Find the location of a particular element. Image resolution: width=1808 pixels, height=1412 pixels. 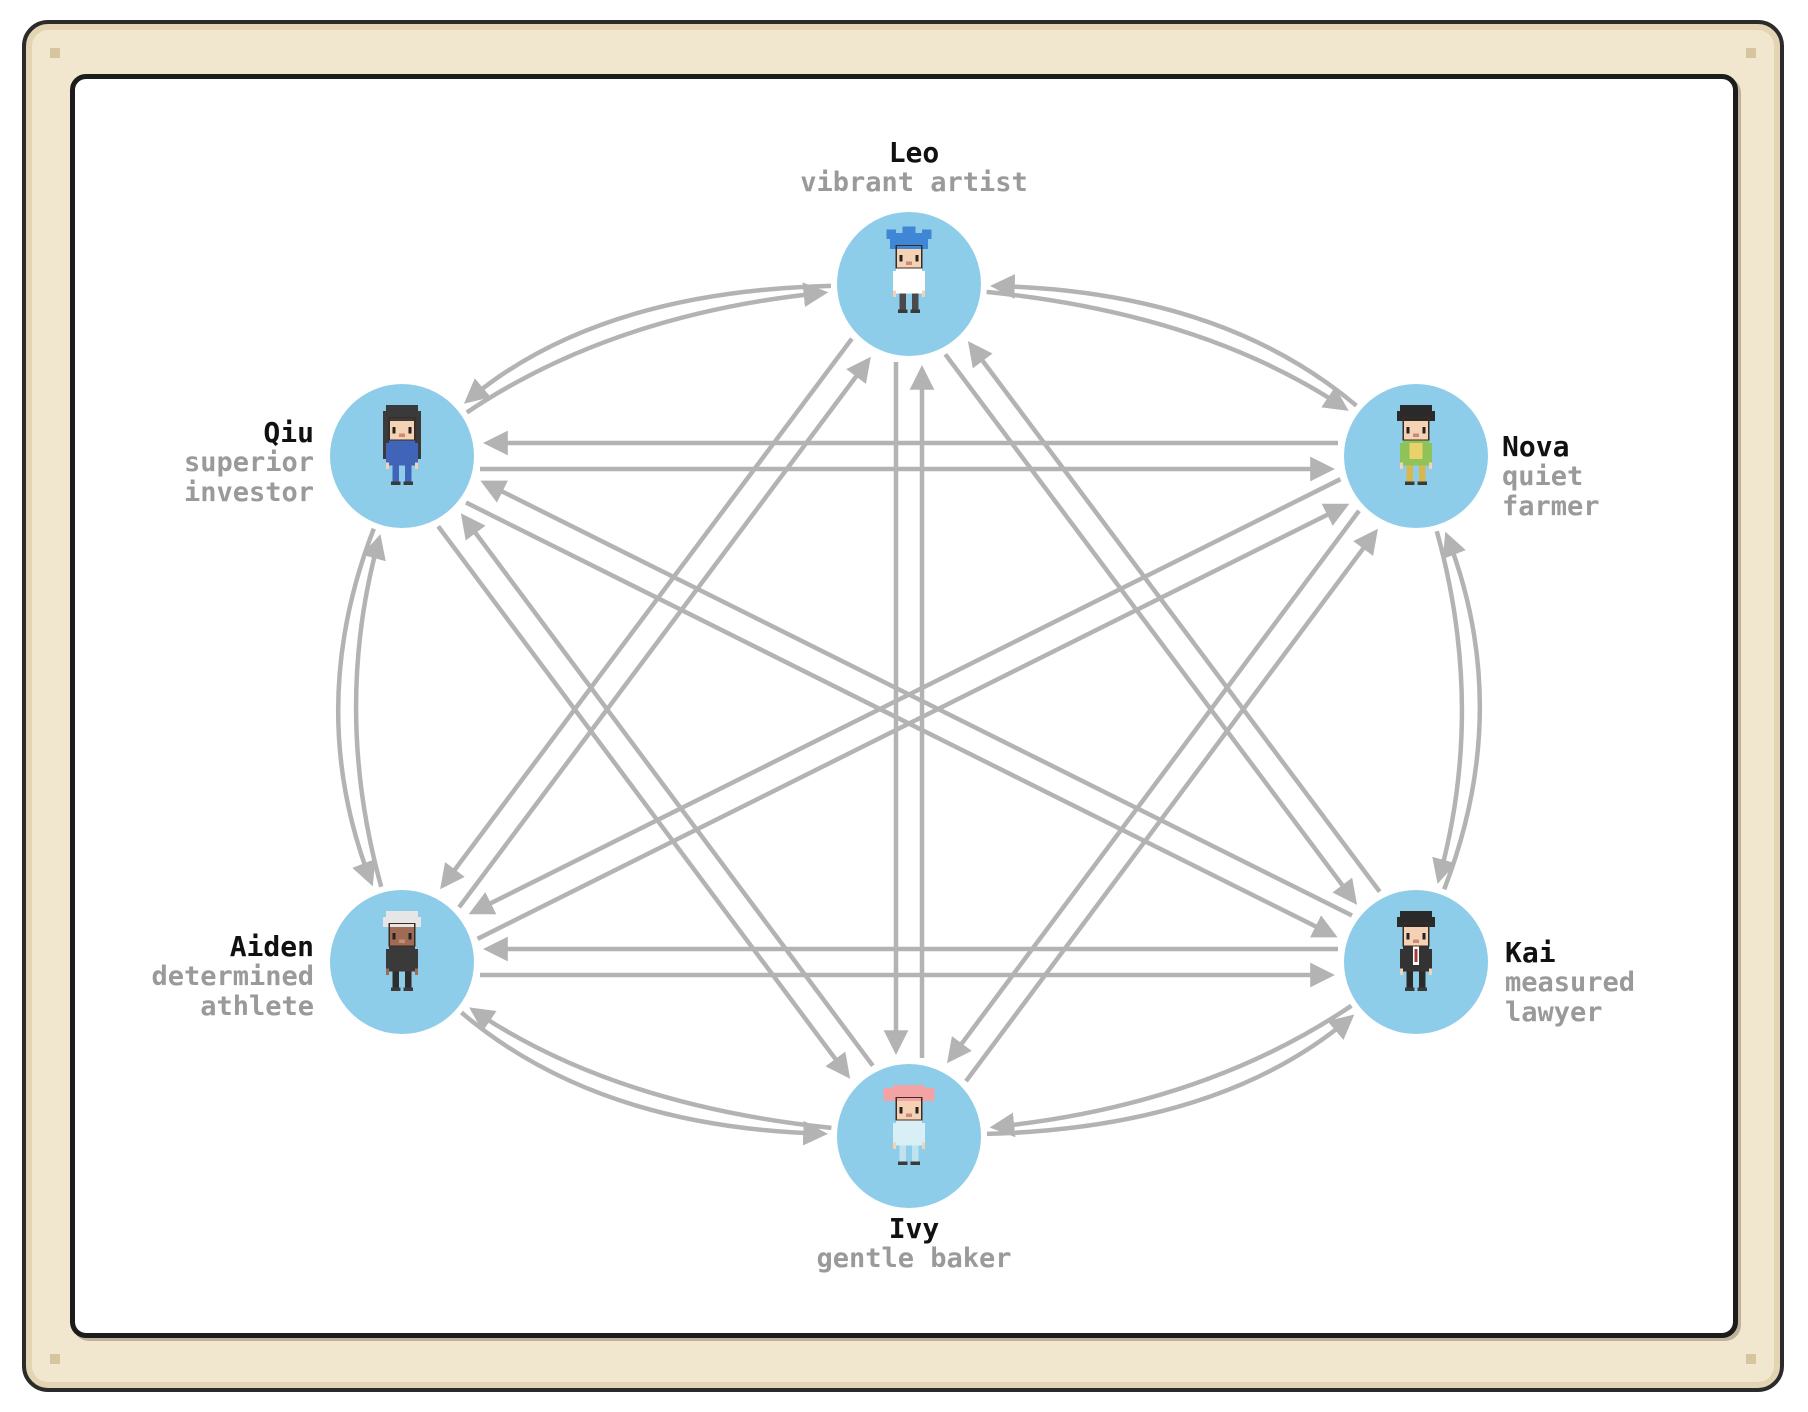

edge-leo-to-qiu is located at coordinates (647, 343).